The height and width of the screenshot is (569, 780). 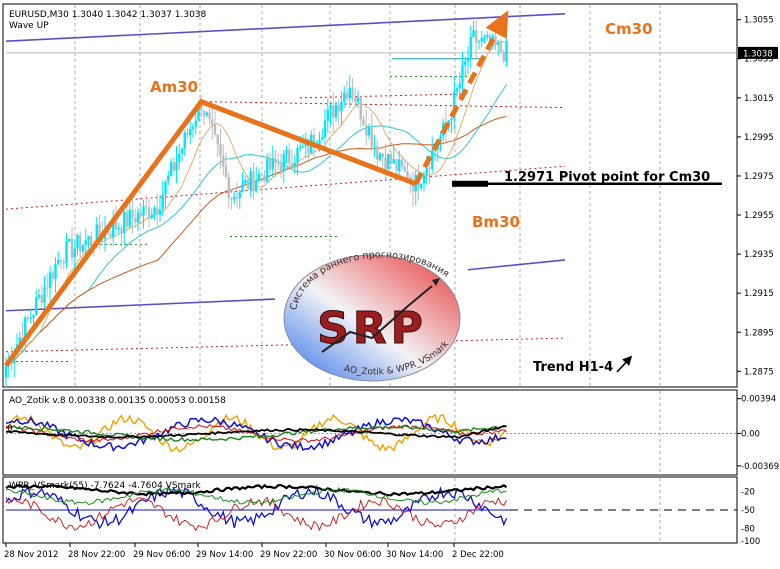 What do you see at coordinates (759, 99) in the screenshot?
I see `price-tick-label: 1.3015` at bounding box center [759, 99].